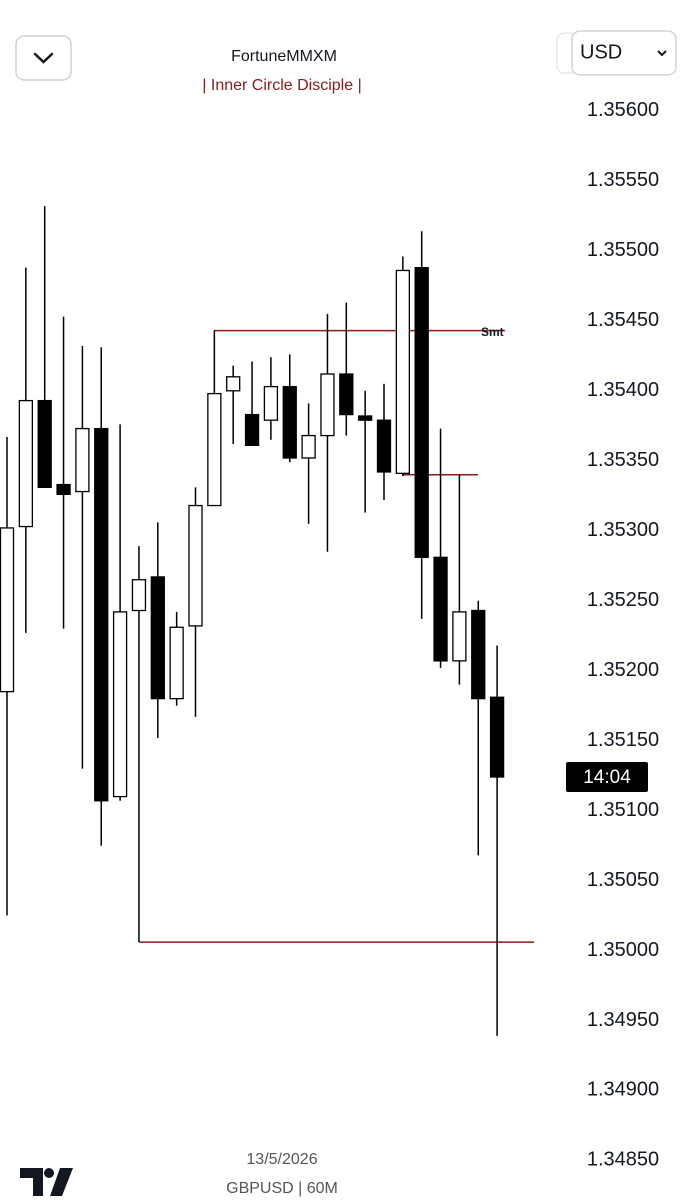 This screenshot has width=683, height=1200. Describe the element at coordinates (623, 810) in the screenshot. I see `y-tick-label: 1.35100` at that location.